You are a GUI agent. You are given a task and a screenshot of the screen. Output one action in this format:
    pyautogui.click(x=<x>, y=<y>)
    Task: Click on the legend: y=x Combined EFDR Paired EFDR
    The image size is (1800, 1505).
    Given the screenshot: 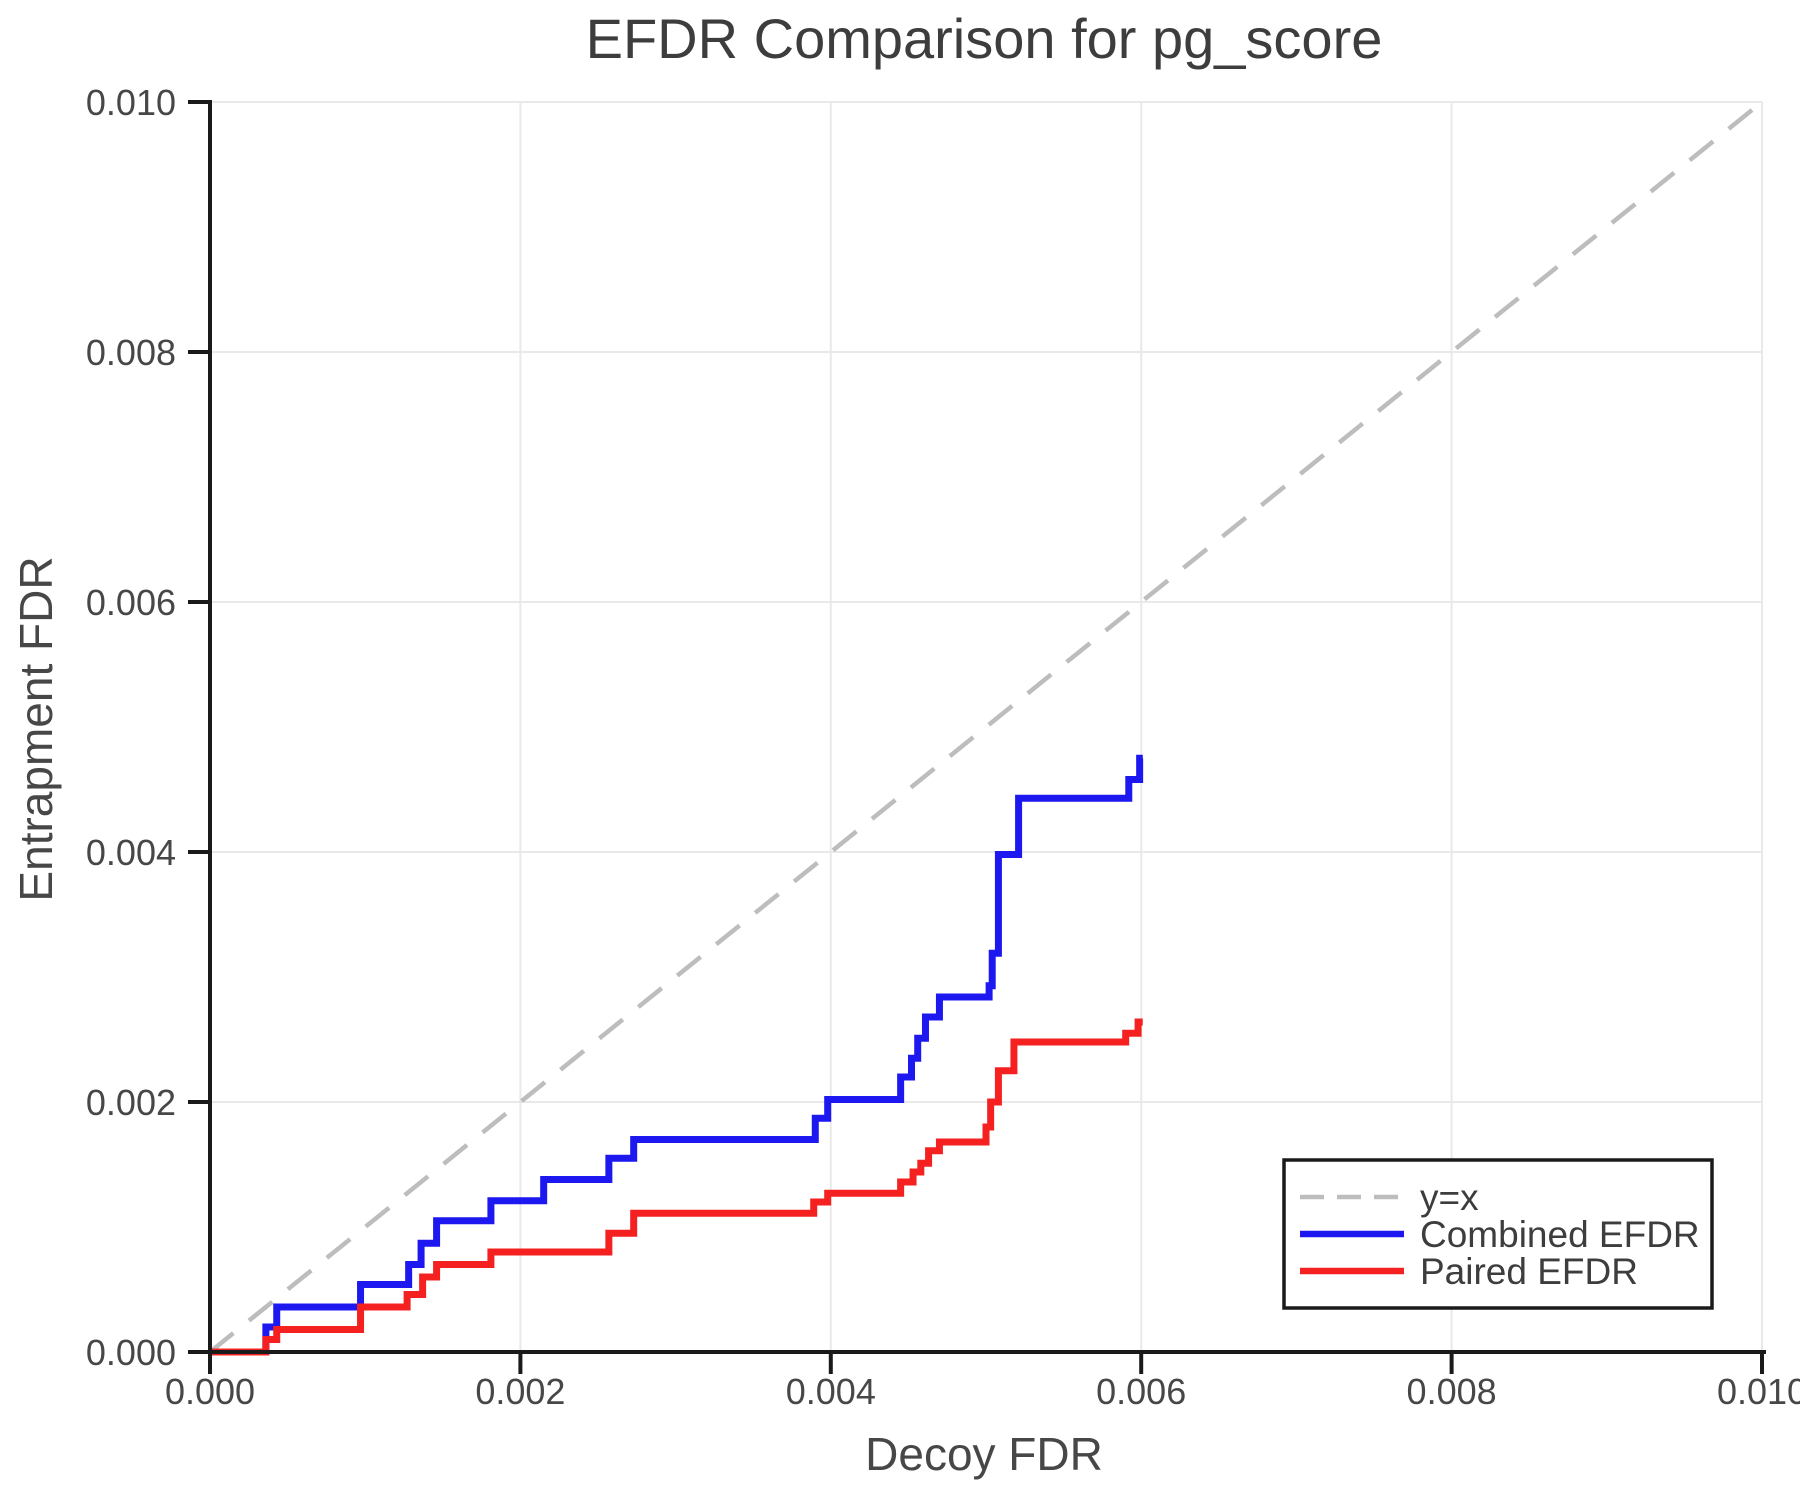 What is the action you would take?
    pyautogui.click(x=1498, y=1234)
    